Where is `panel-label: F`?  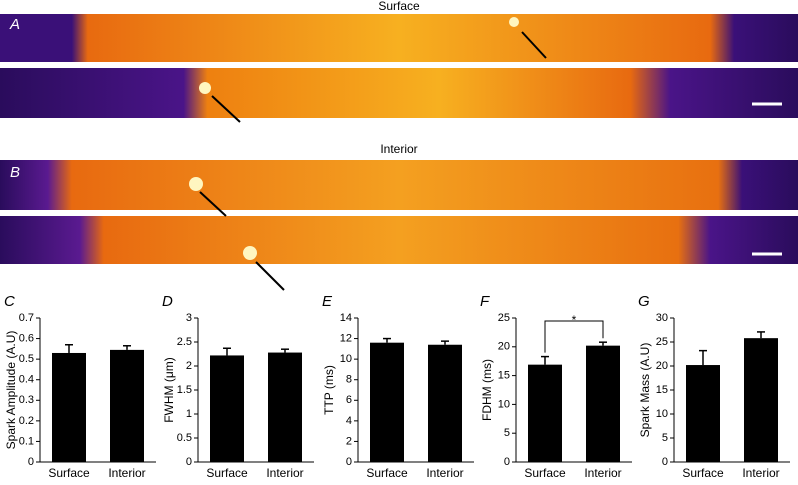 panel-label: F is located at coordinates (485, 301).